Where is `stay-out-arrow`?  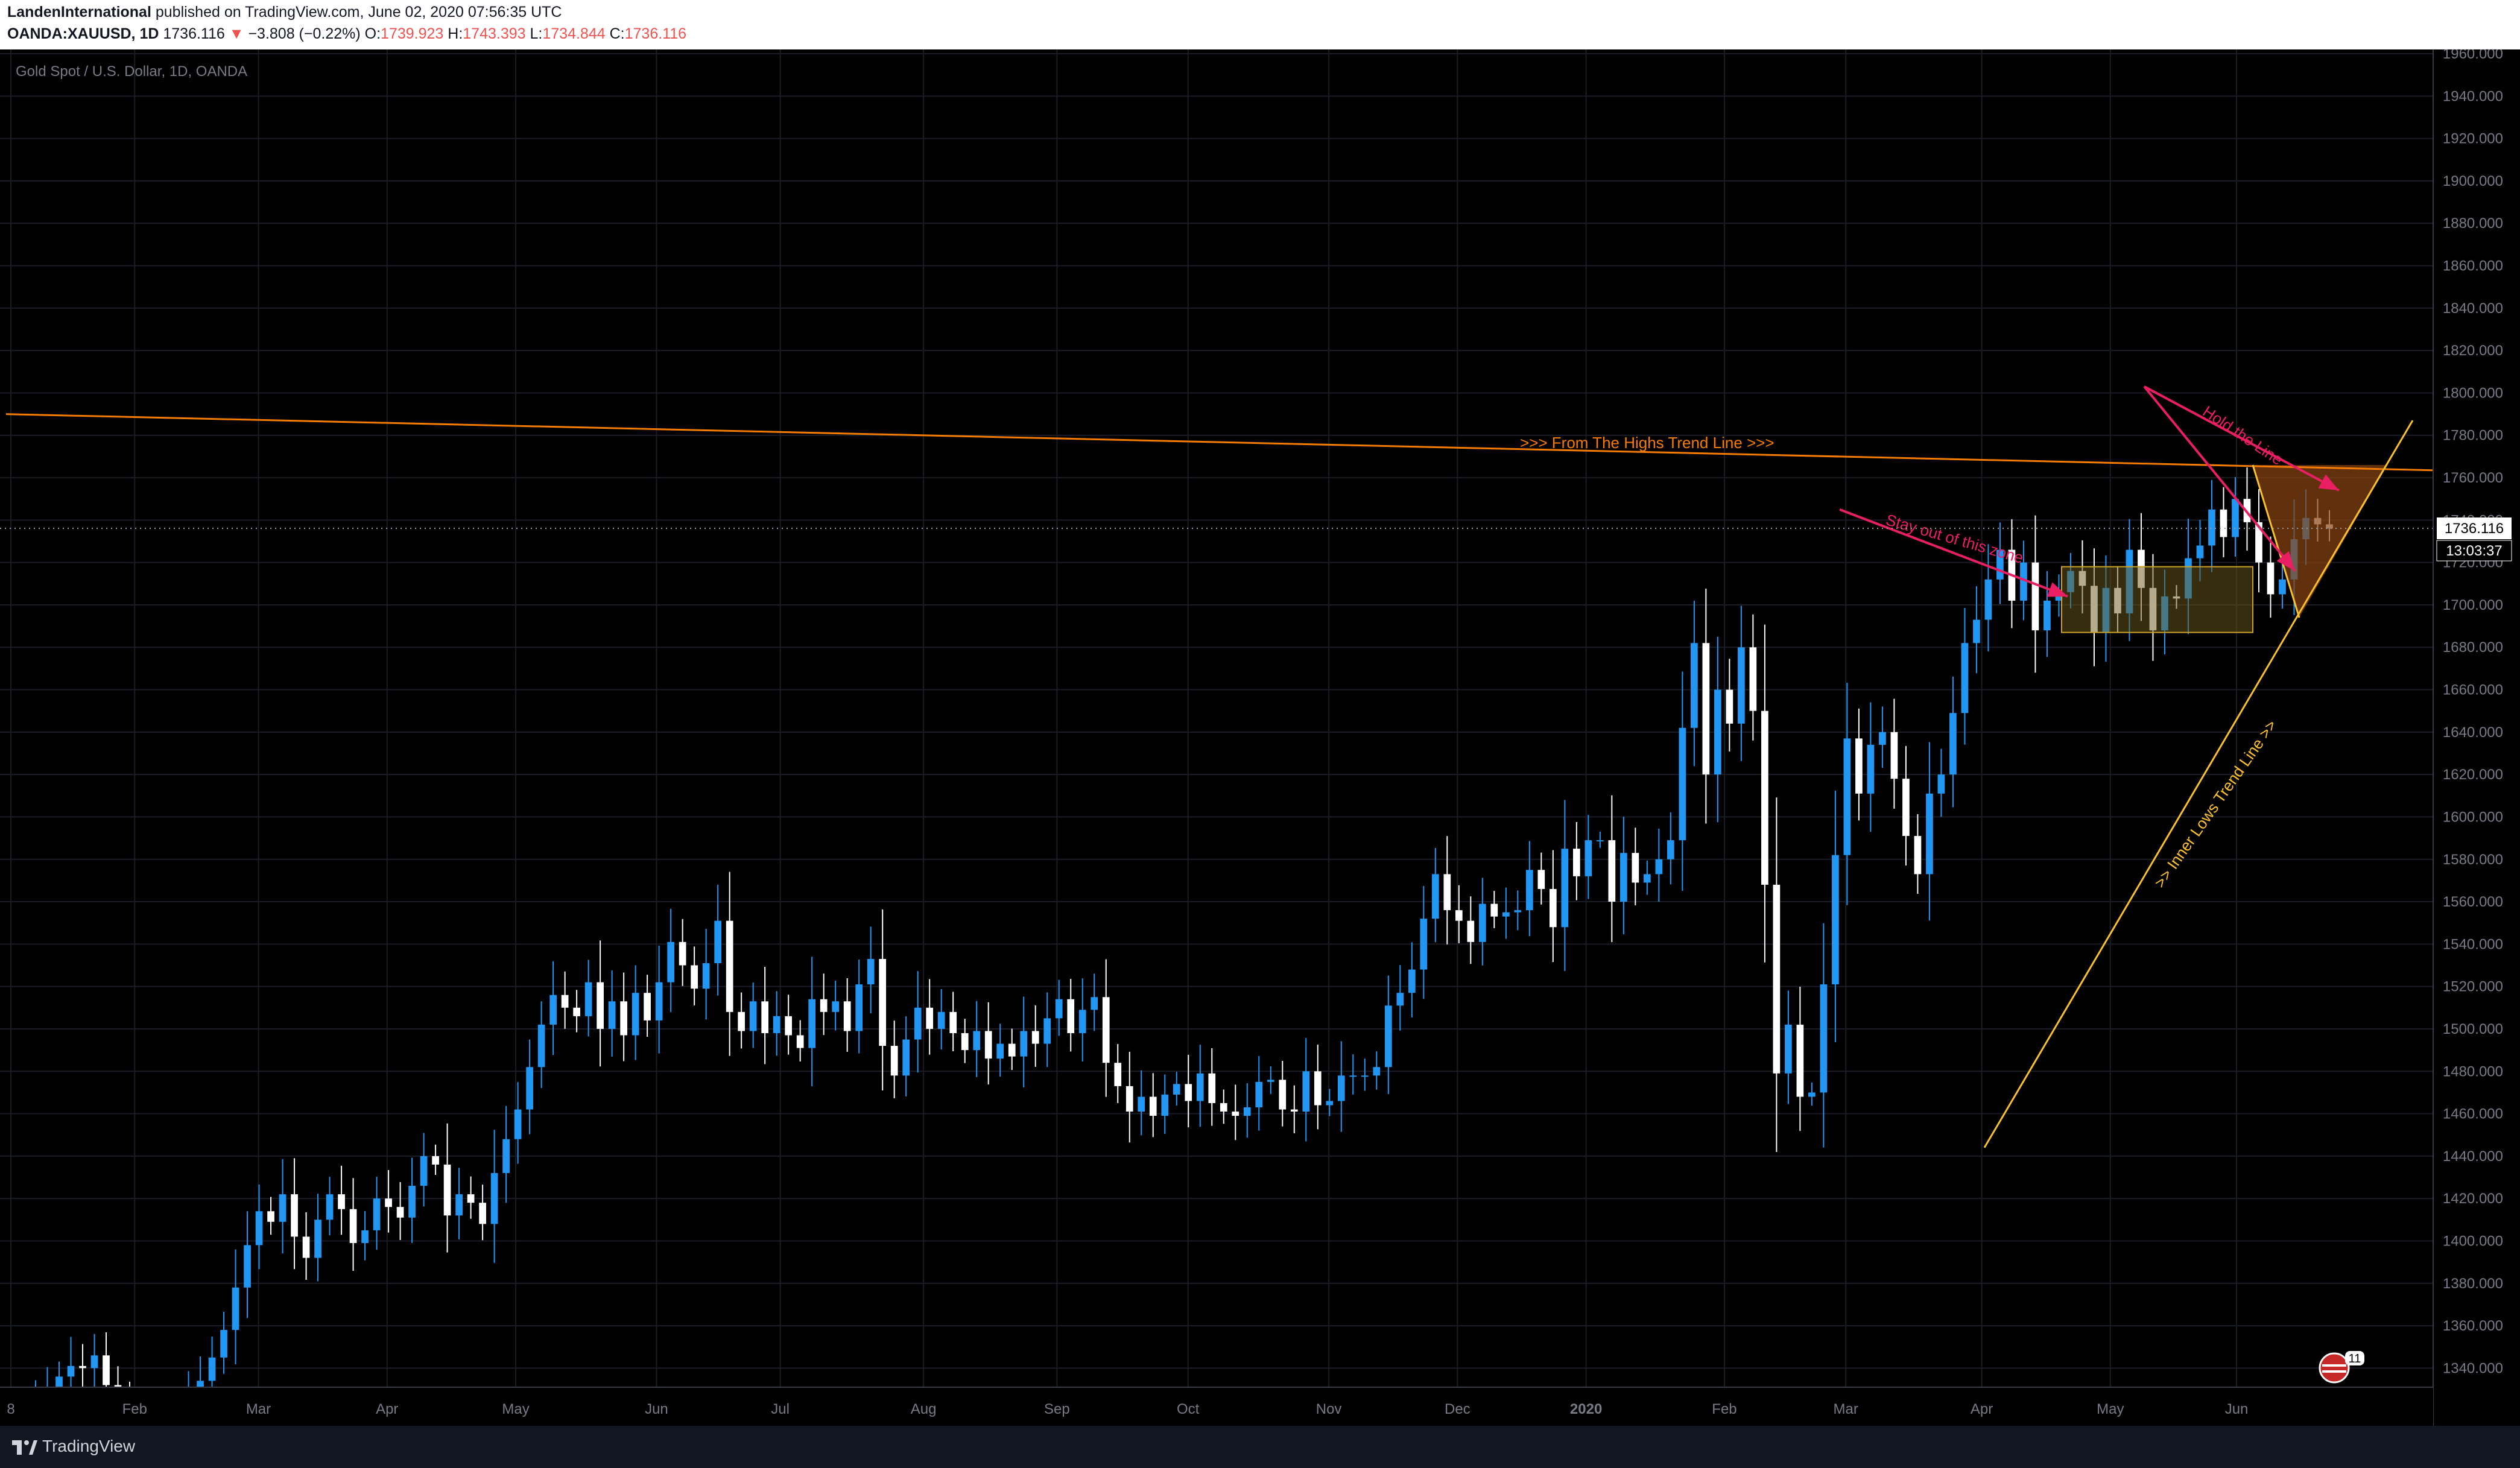
stay-out-arrow is located at coordinates (1954, 553).